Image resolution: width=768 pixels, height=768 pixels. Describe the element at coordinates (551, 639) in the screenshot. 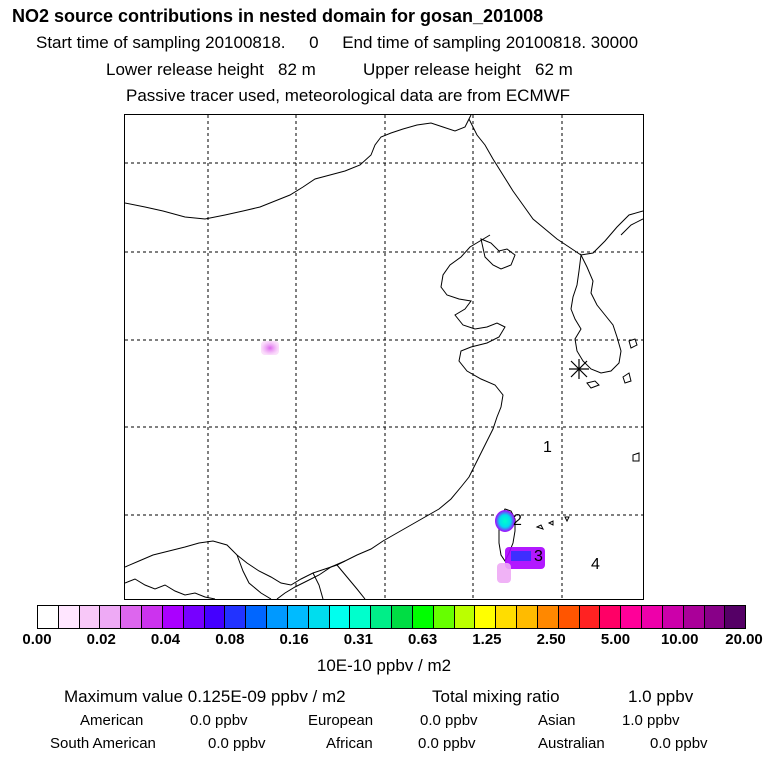

I see `colorbar-tick-label: 2.50` at that location.